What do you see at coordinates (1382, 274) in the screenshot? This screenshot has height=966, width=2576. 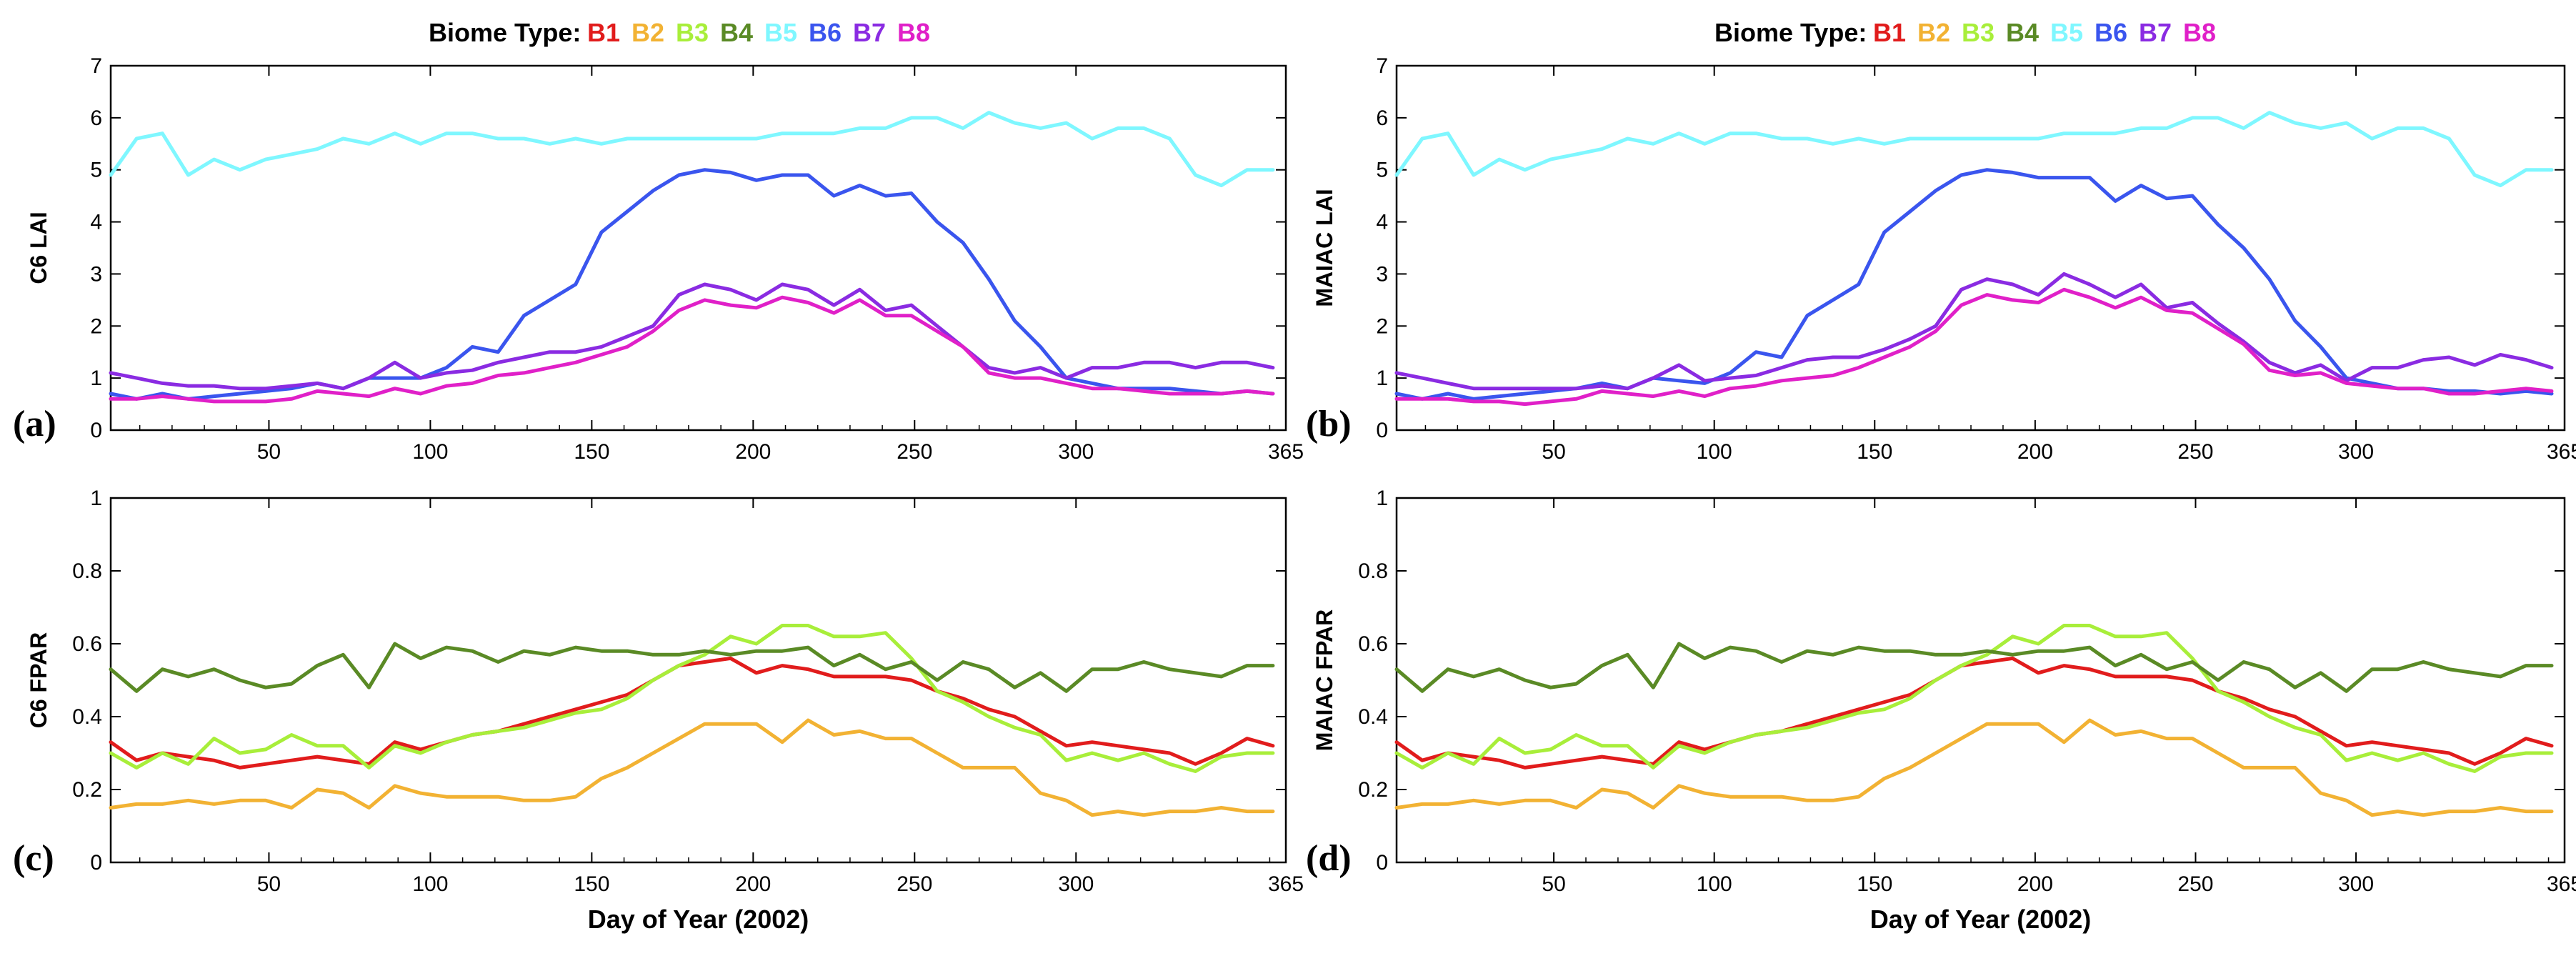 I see `y-tick-label: 3` at bounding box center [1382, 274].